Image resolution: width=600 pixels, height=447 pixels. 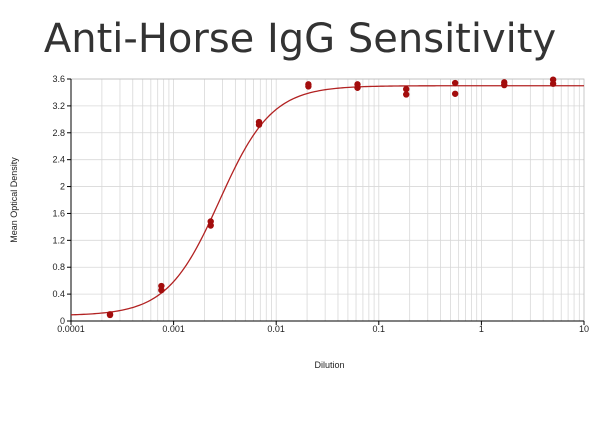 What do you see at coordinates (58, 213) in the screenshot?
I see `y-tick-label: 1.6` at bounding box center [58, 213].